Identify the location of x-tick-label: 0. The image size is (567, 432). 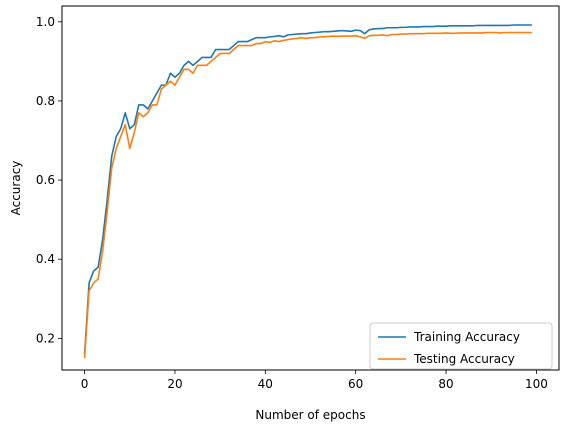
(85, 384).